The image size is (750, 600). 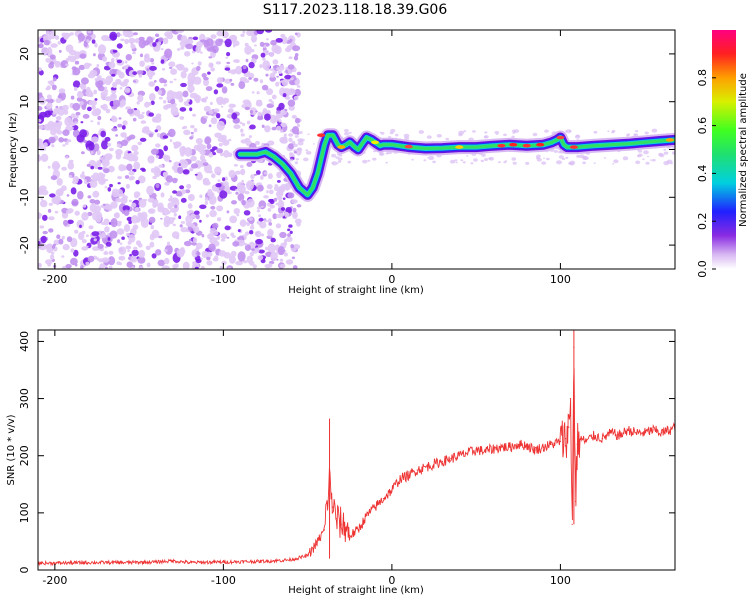 I want to click on colorbar-tick-label: 0.8, so click(x=702, y=78).